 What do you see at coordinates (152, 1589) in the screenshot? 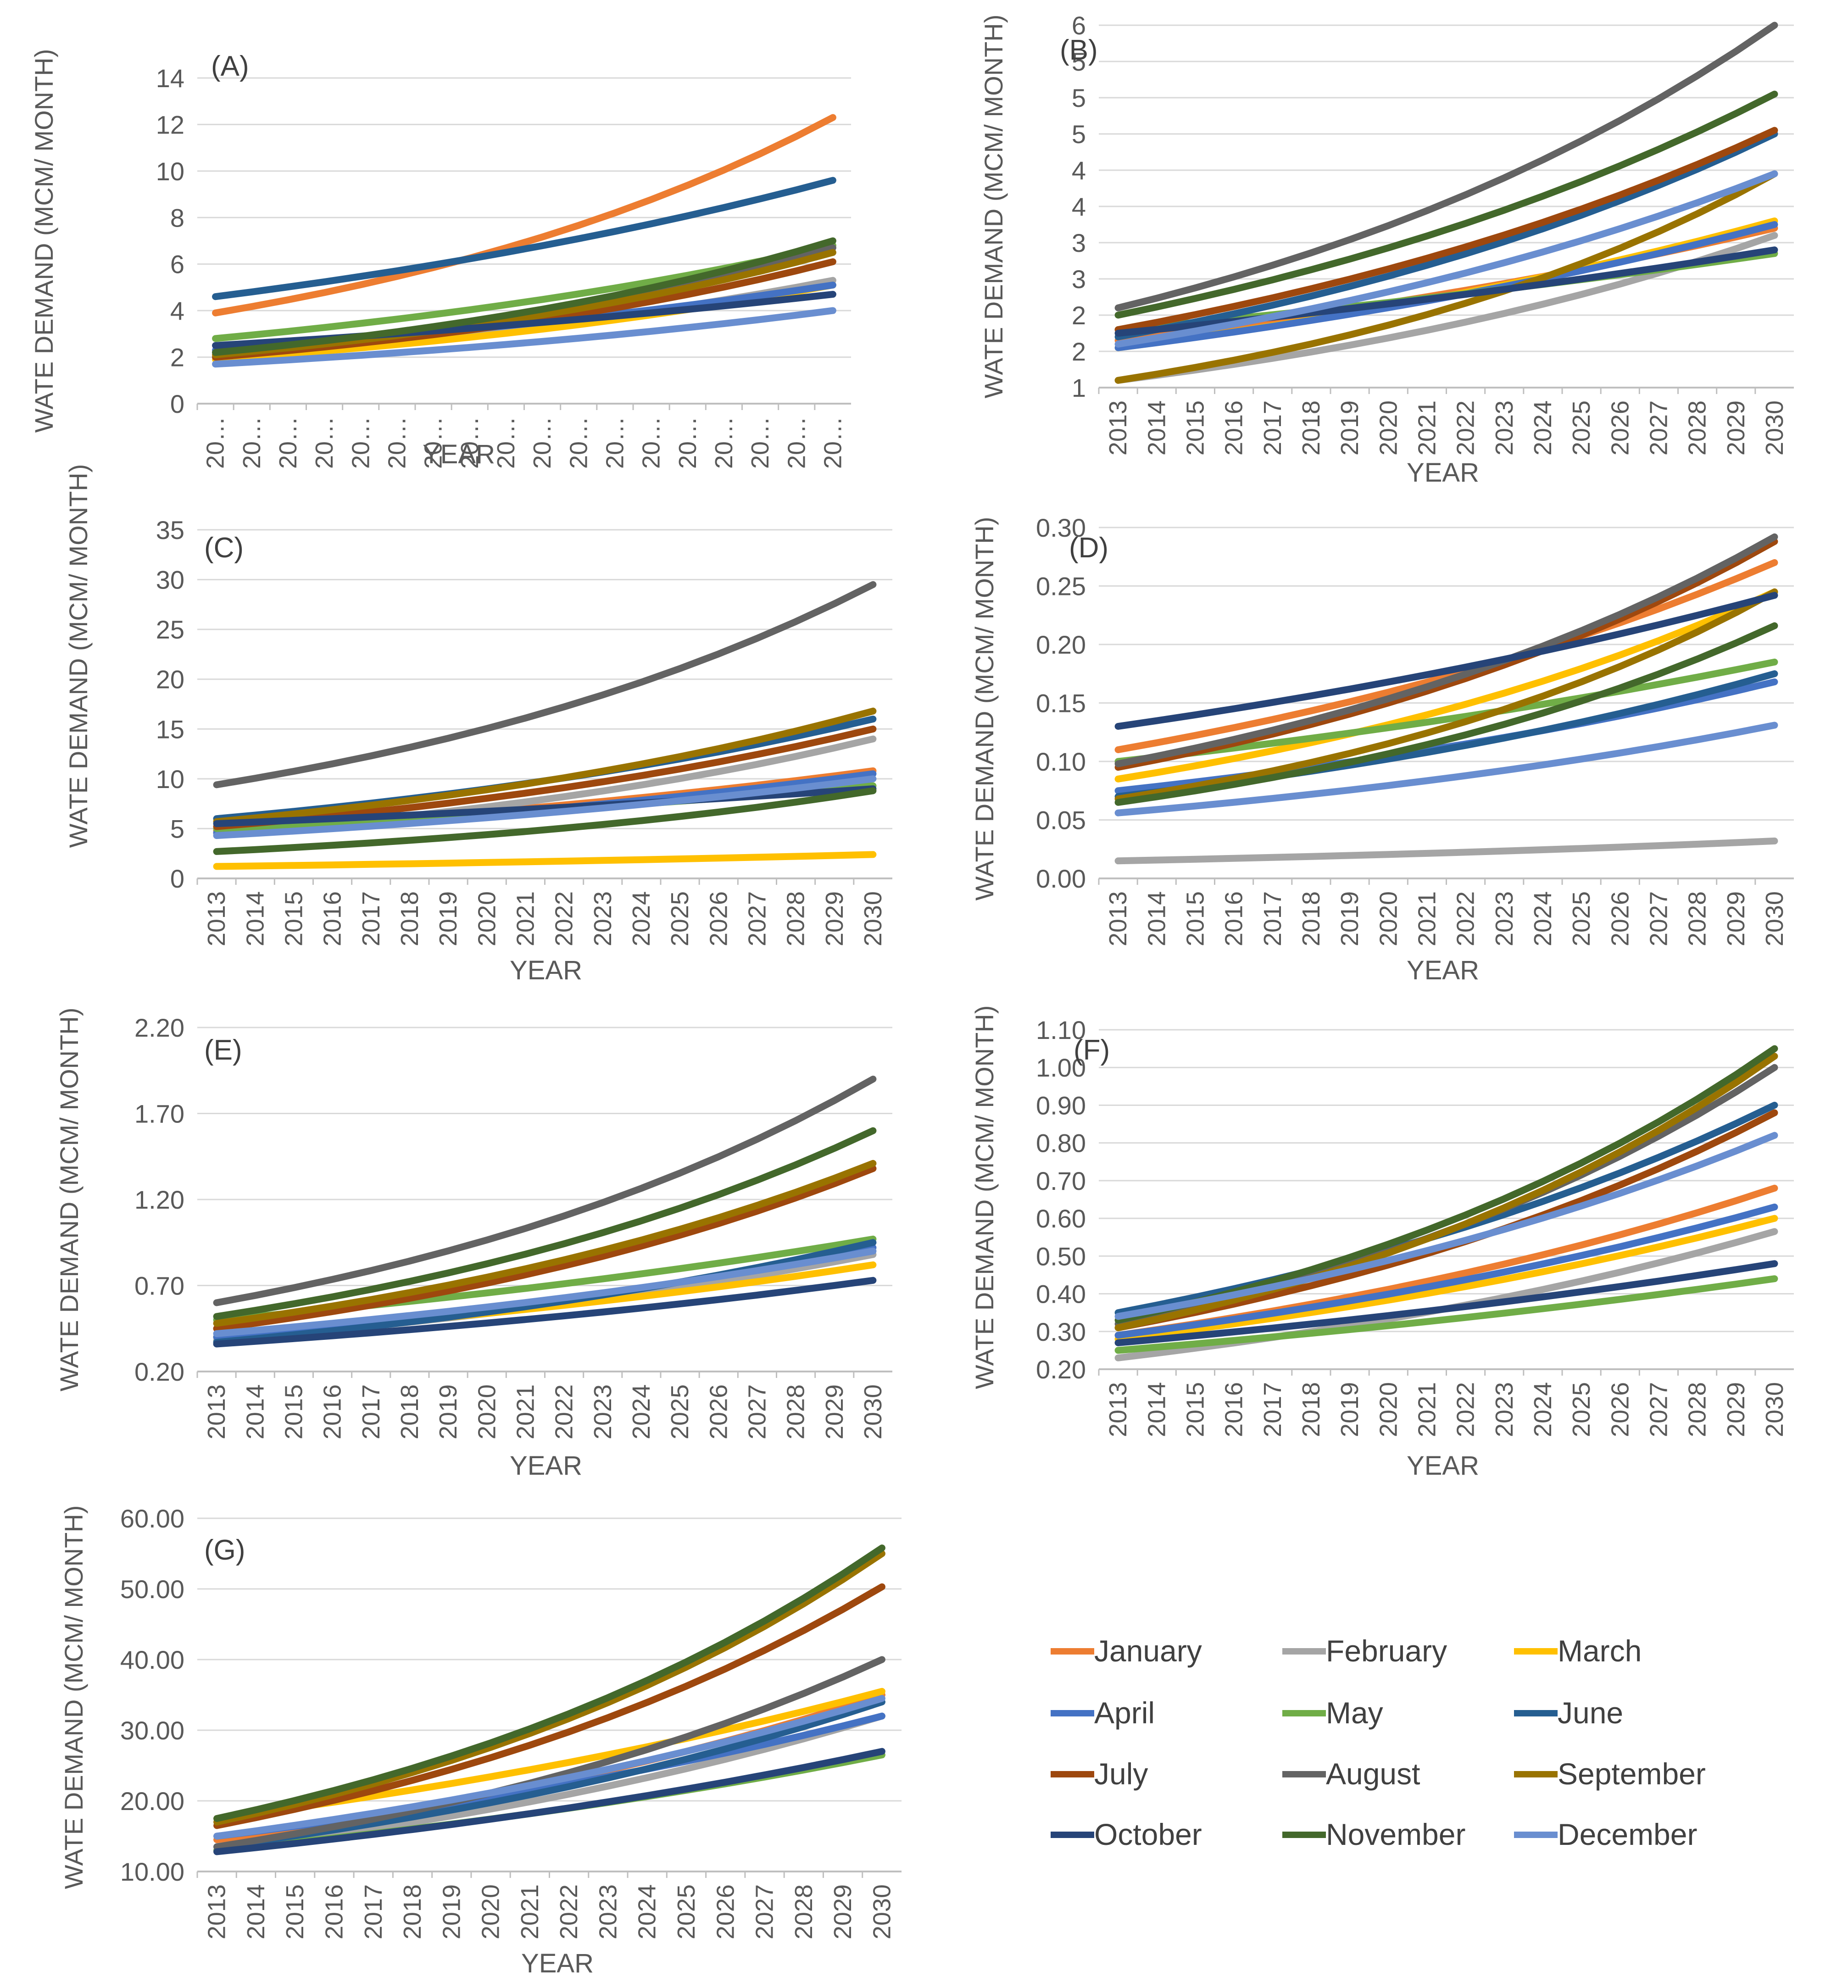
I see `y-tick-label: 50.00` at bounding box center [152, 1589].